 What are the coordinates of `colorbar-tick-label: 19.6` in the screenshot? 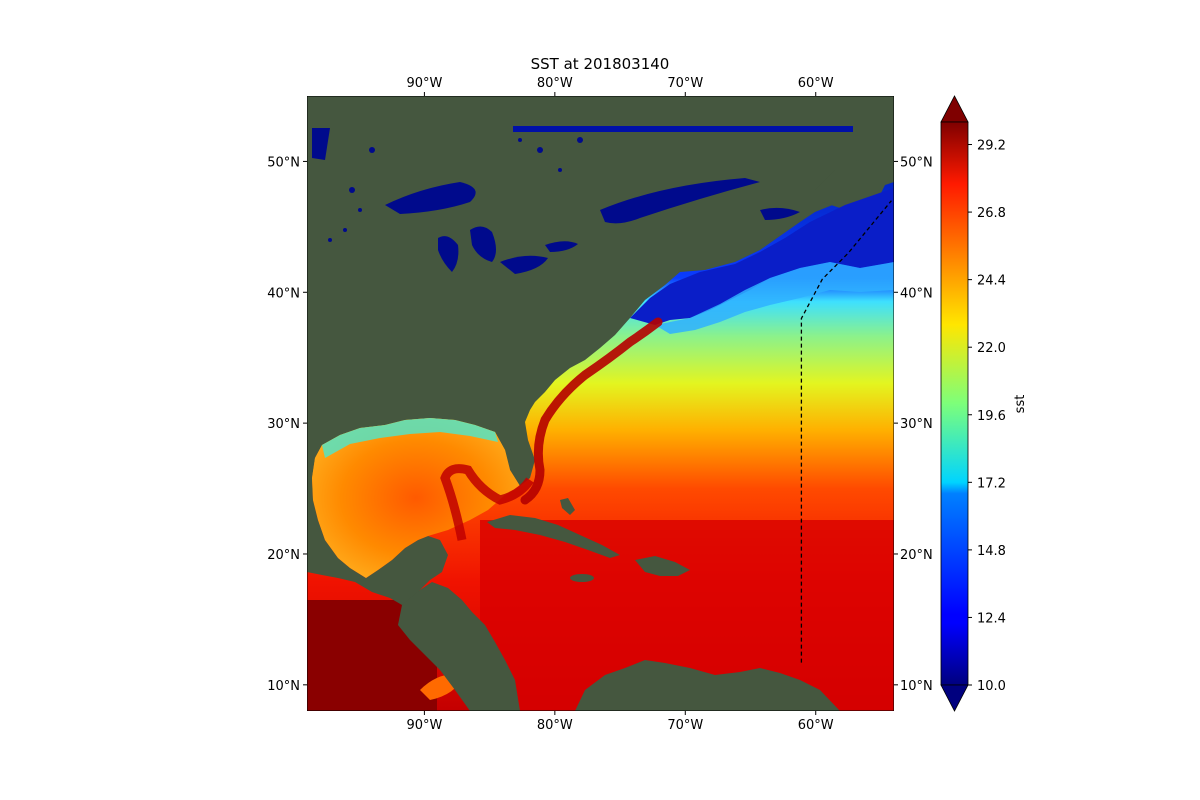 It's located at (991, 416).